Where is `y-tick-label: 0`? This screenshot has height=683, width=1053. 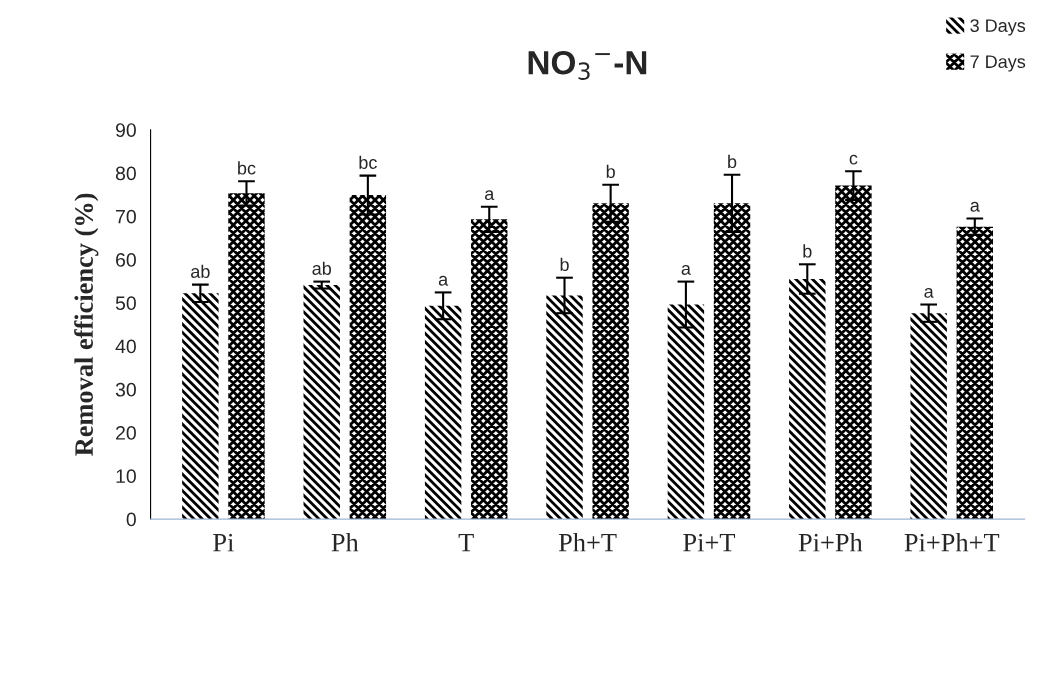 y-tick-label: 0 is located at coordinates (131, 519).